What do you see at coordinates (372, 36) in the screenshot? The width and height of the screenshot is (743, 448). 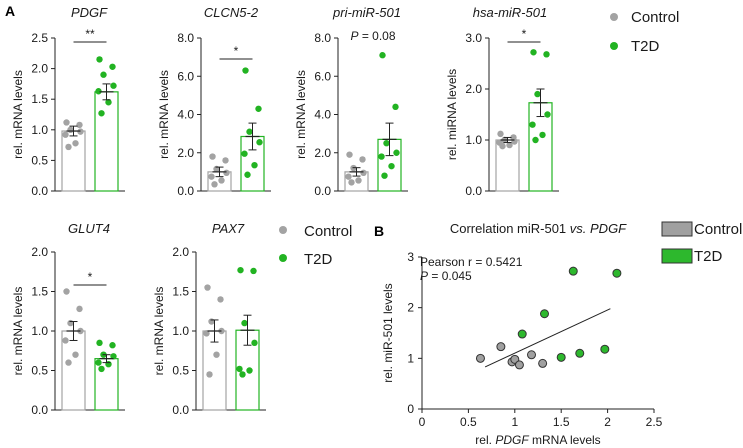 I see `significance-label: P = 0.08` at bounding box center [372, 36].